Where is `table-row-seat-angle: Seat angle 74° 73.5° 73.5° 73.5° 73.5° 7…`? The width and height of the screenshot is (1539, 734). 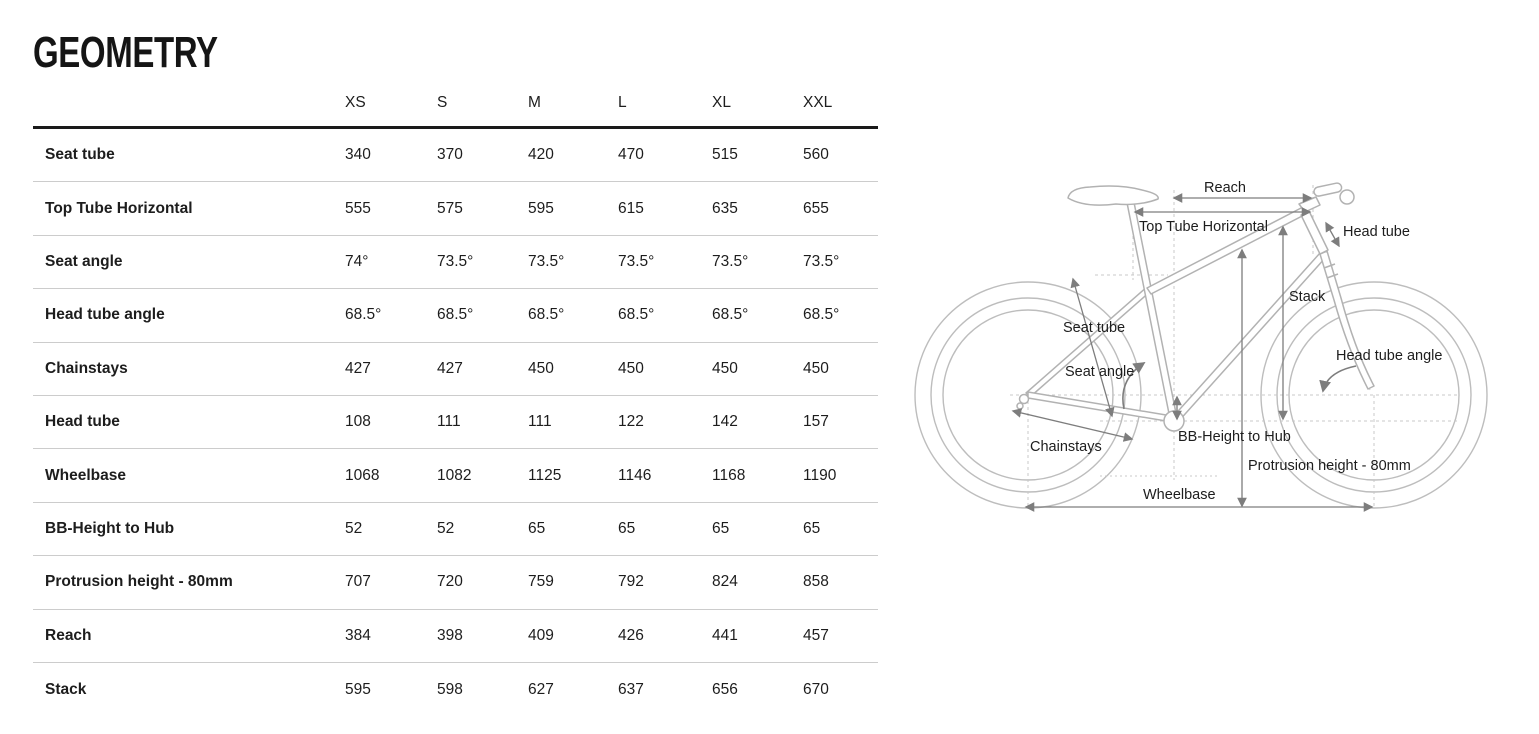
table-row-seat-angle: Seat angle 74° 73.5° 73.5° 73.5° 73.5° 7… is located at coordinates (455, 263).